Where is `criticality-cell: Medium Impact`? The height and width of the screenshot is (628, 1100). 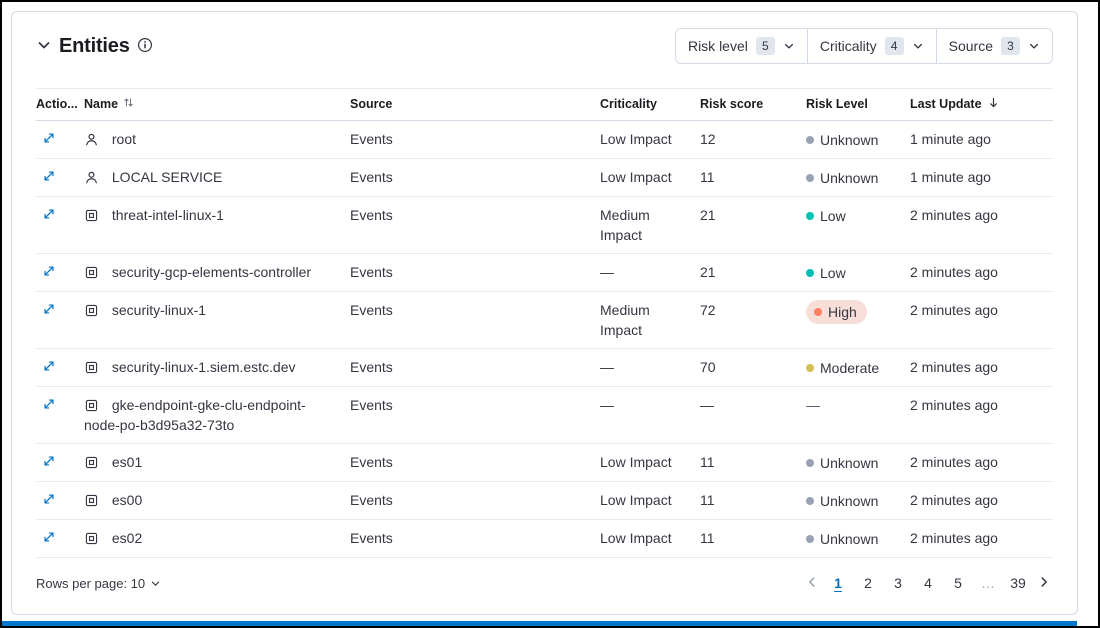 criticality-cell: Medium Impact is located at coordinates (650, 320).